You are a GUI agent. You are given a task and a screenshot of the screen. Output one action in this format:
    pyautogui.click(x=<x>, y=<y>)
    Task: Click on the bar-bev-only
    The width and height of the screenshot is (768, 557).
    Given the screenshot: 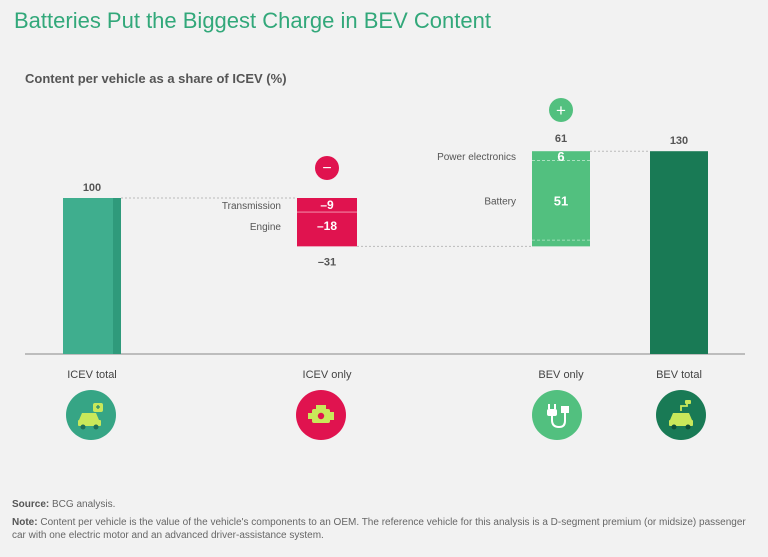 What is the action you would take?
    pyautogui.click(x=561, y=199)
    